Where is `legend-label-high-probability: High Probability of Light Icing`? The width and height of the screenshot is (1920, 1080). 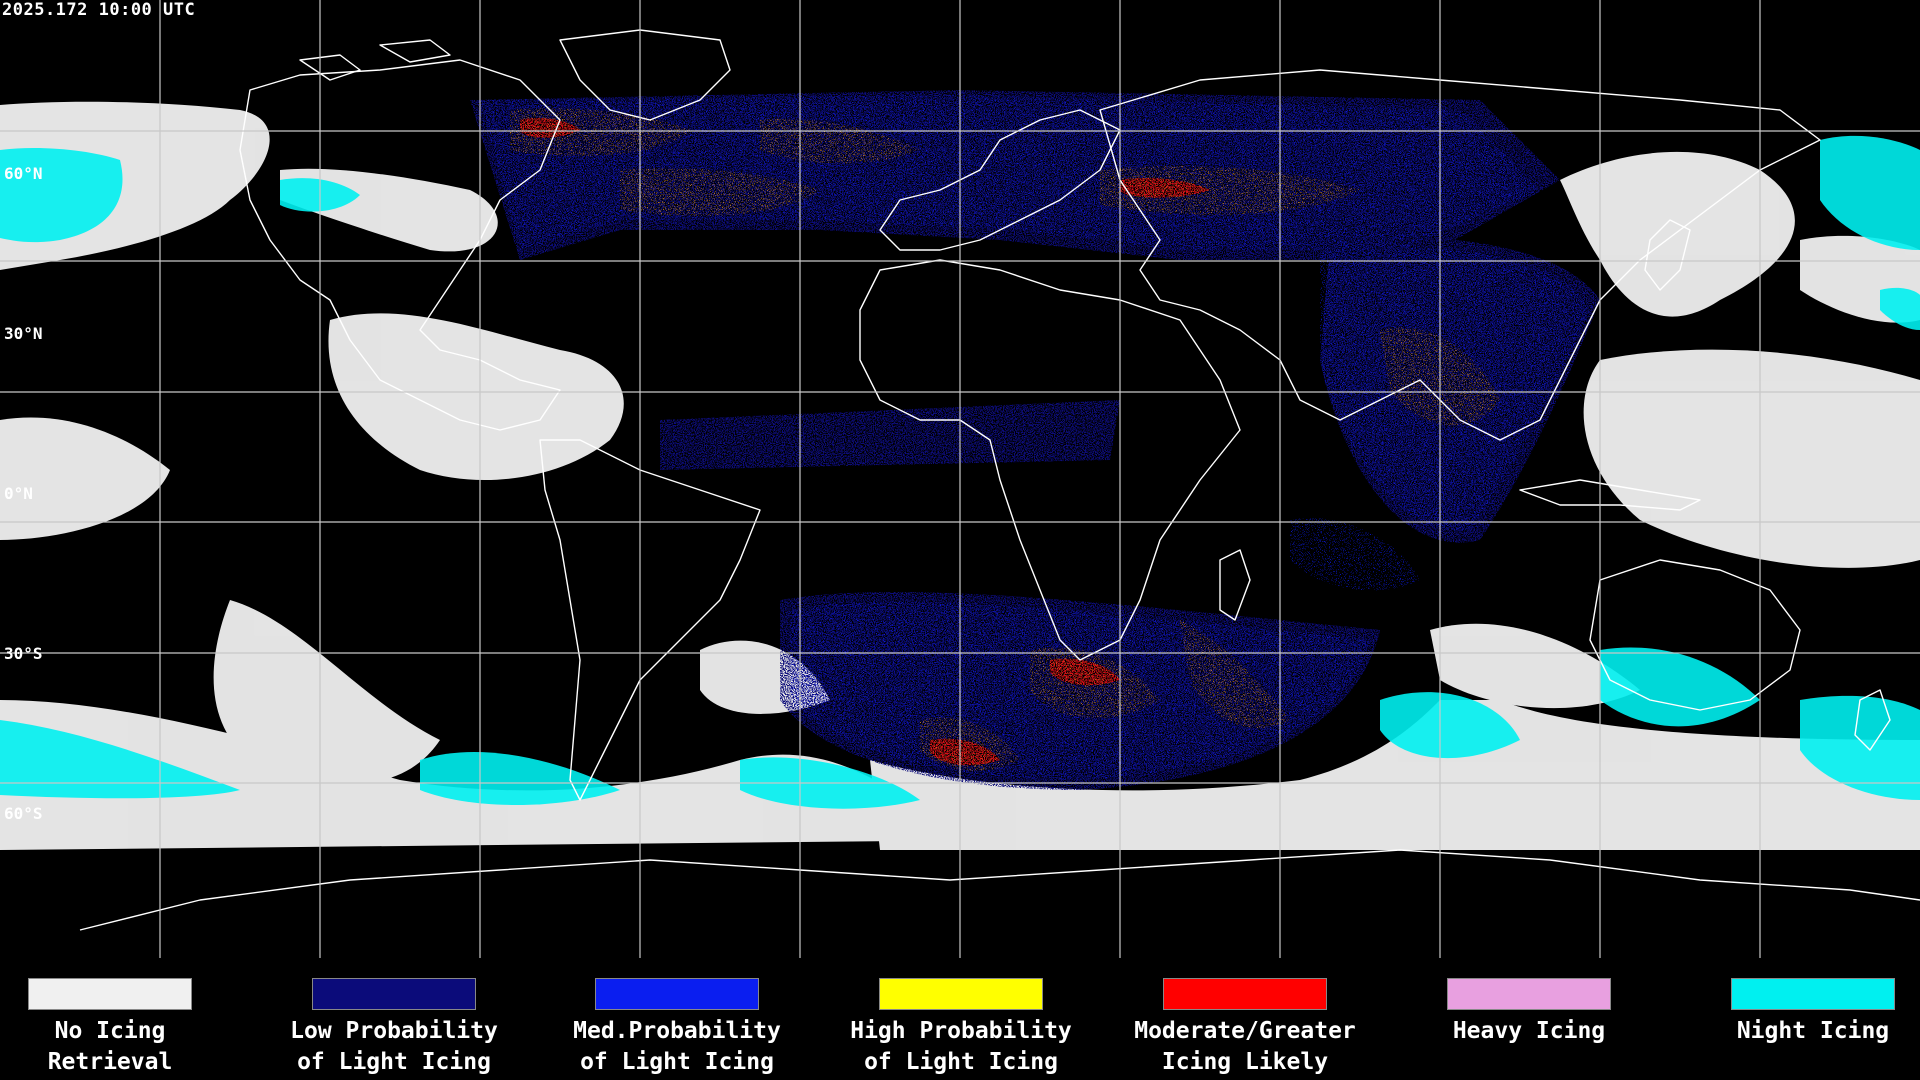 legend-label-high-probability: High Probability of Light Icing is located at coordinates (961, 1046).